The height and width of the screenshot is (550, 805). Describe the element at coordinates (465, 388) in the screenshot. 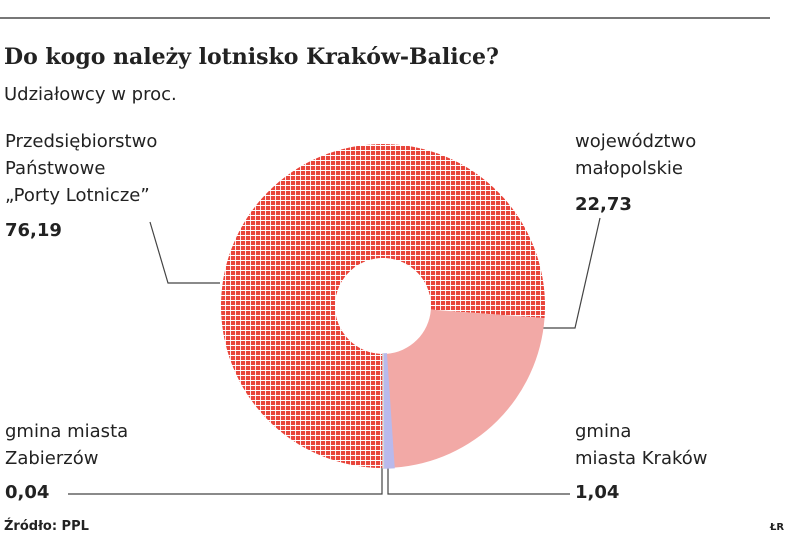

I see `slice` at that location.